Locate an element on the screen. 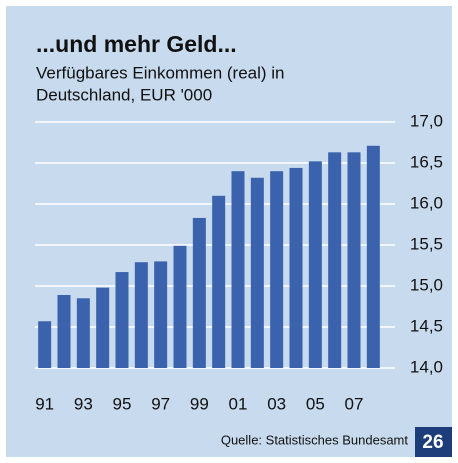  x-tick-label: 99 is located at coordinates (199, 403).